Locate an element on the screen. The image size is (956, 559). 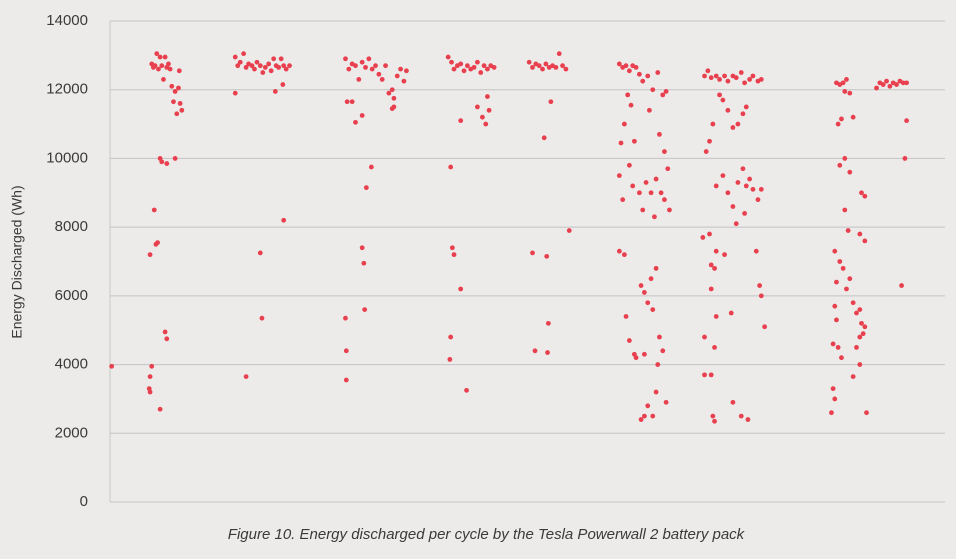
y-tick-label: 0 is located at coordinates (84, 501).